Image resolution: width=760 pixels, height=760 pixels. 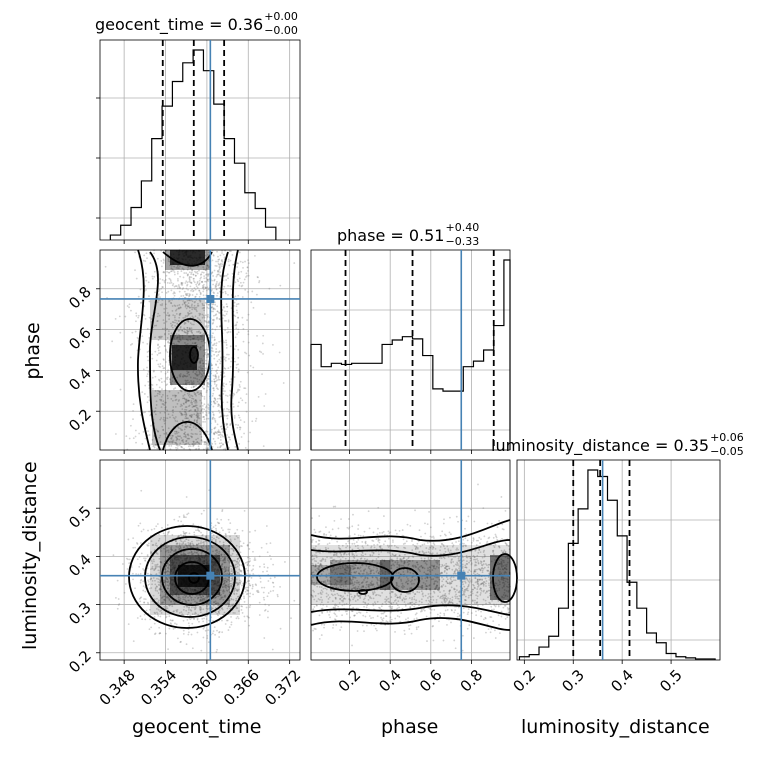 What do you see at coordinates (30, 555) in the screenshot?
I see `ylabel-luminosity-distance: luminosity_distance` at bounding box center [30, 555].